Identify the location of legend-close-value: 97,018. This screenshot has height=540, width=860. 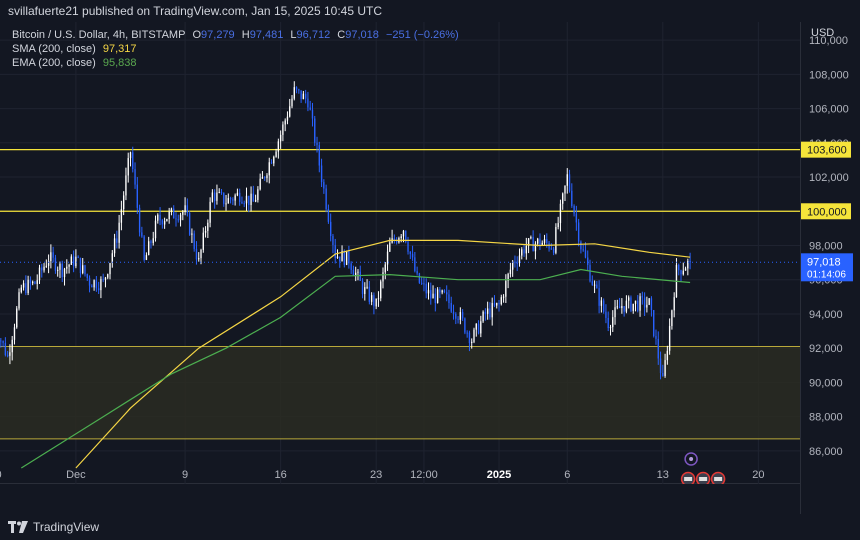
(362, 35).